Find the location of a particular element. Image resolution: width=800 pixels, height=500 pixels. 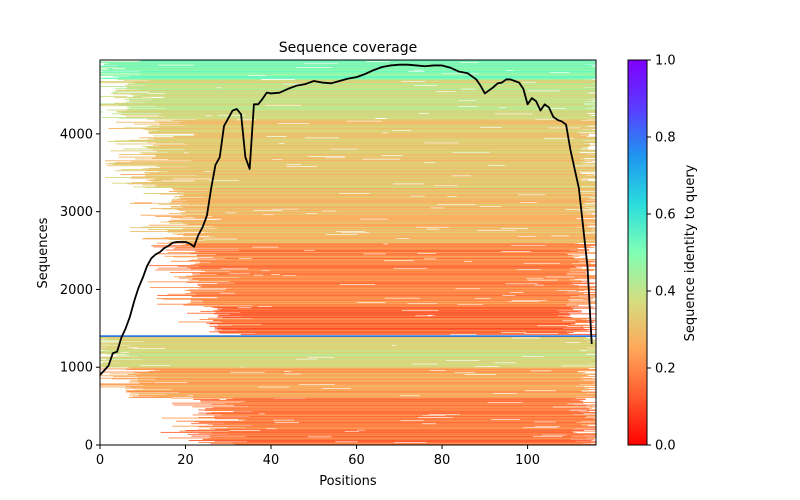

y-tick-label: 3000 is located at coordinates (76, 212).